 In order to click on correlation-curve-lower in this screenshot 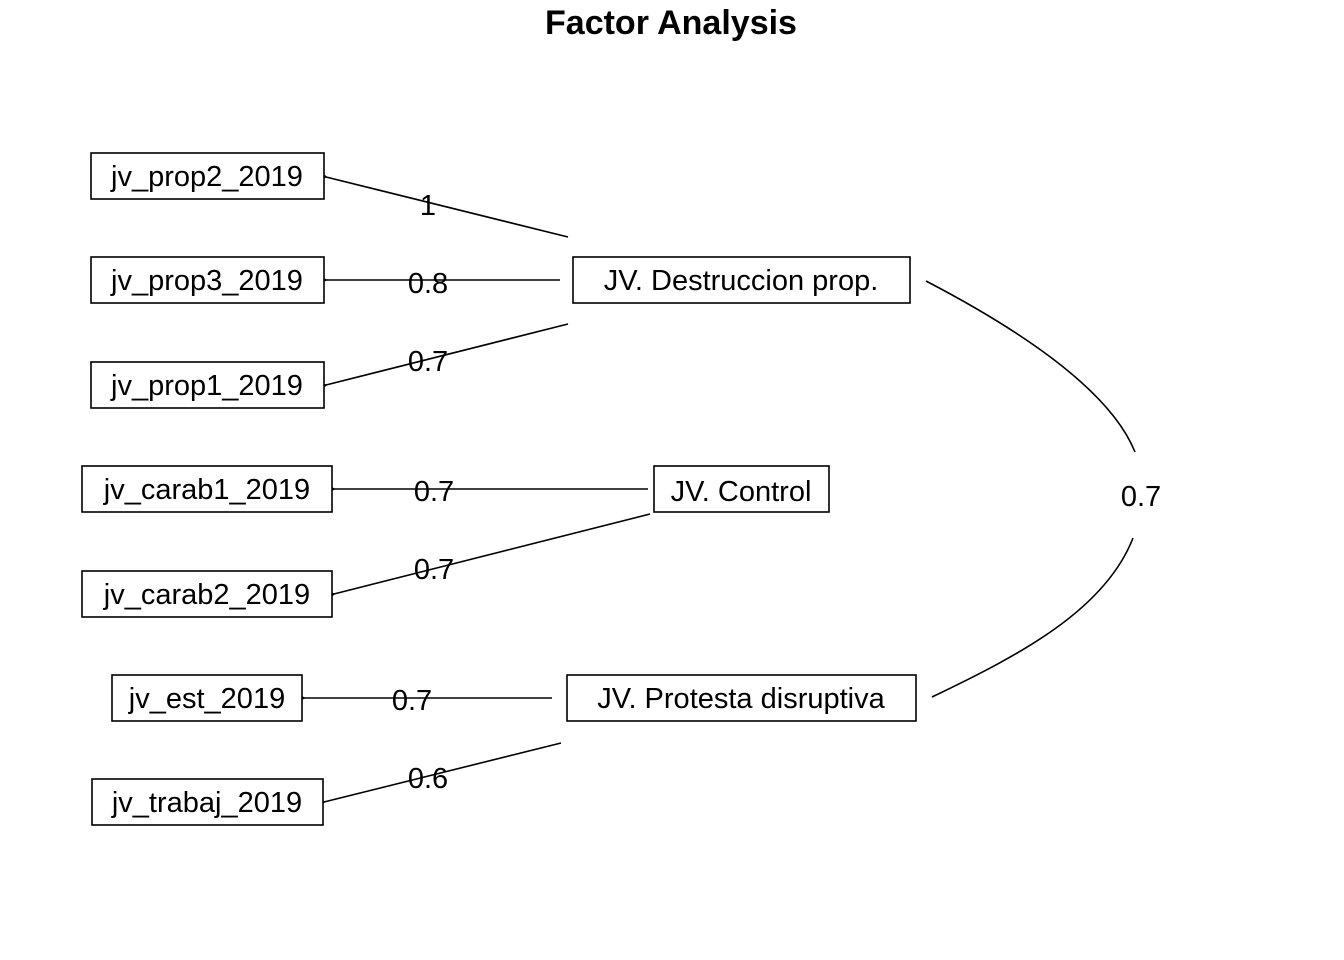, I will do `click(1032, 617)`.